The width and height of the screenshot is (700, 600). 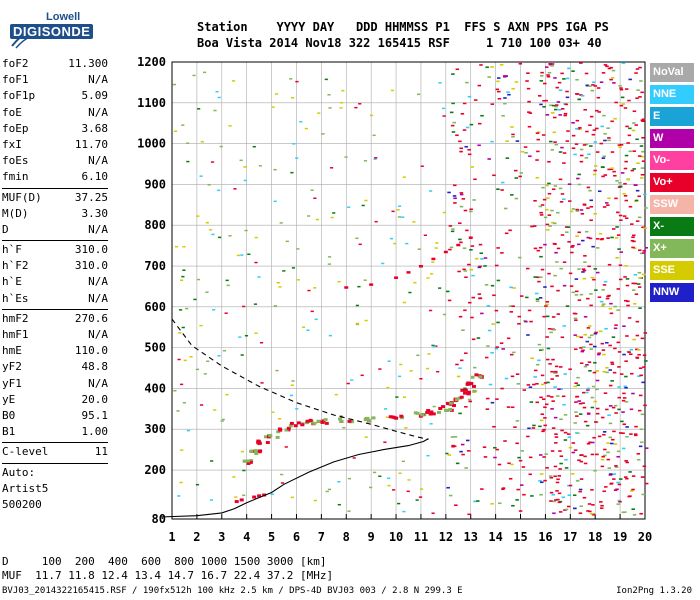 I want to click on param-separator, so click(x=55, y=443).